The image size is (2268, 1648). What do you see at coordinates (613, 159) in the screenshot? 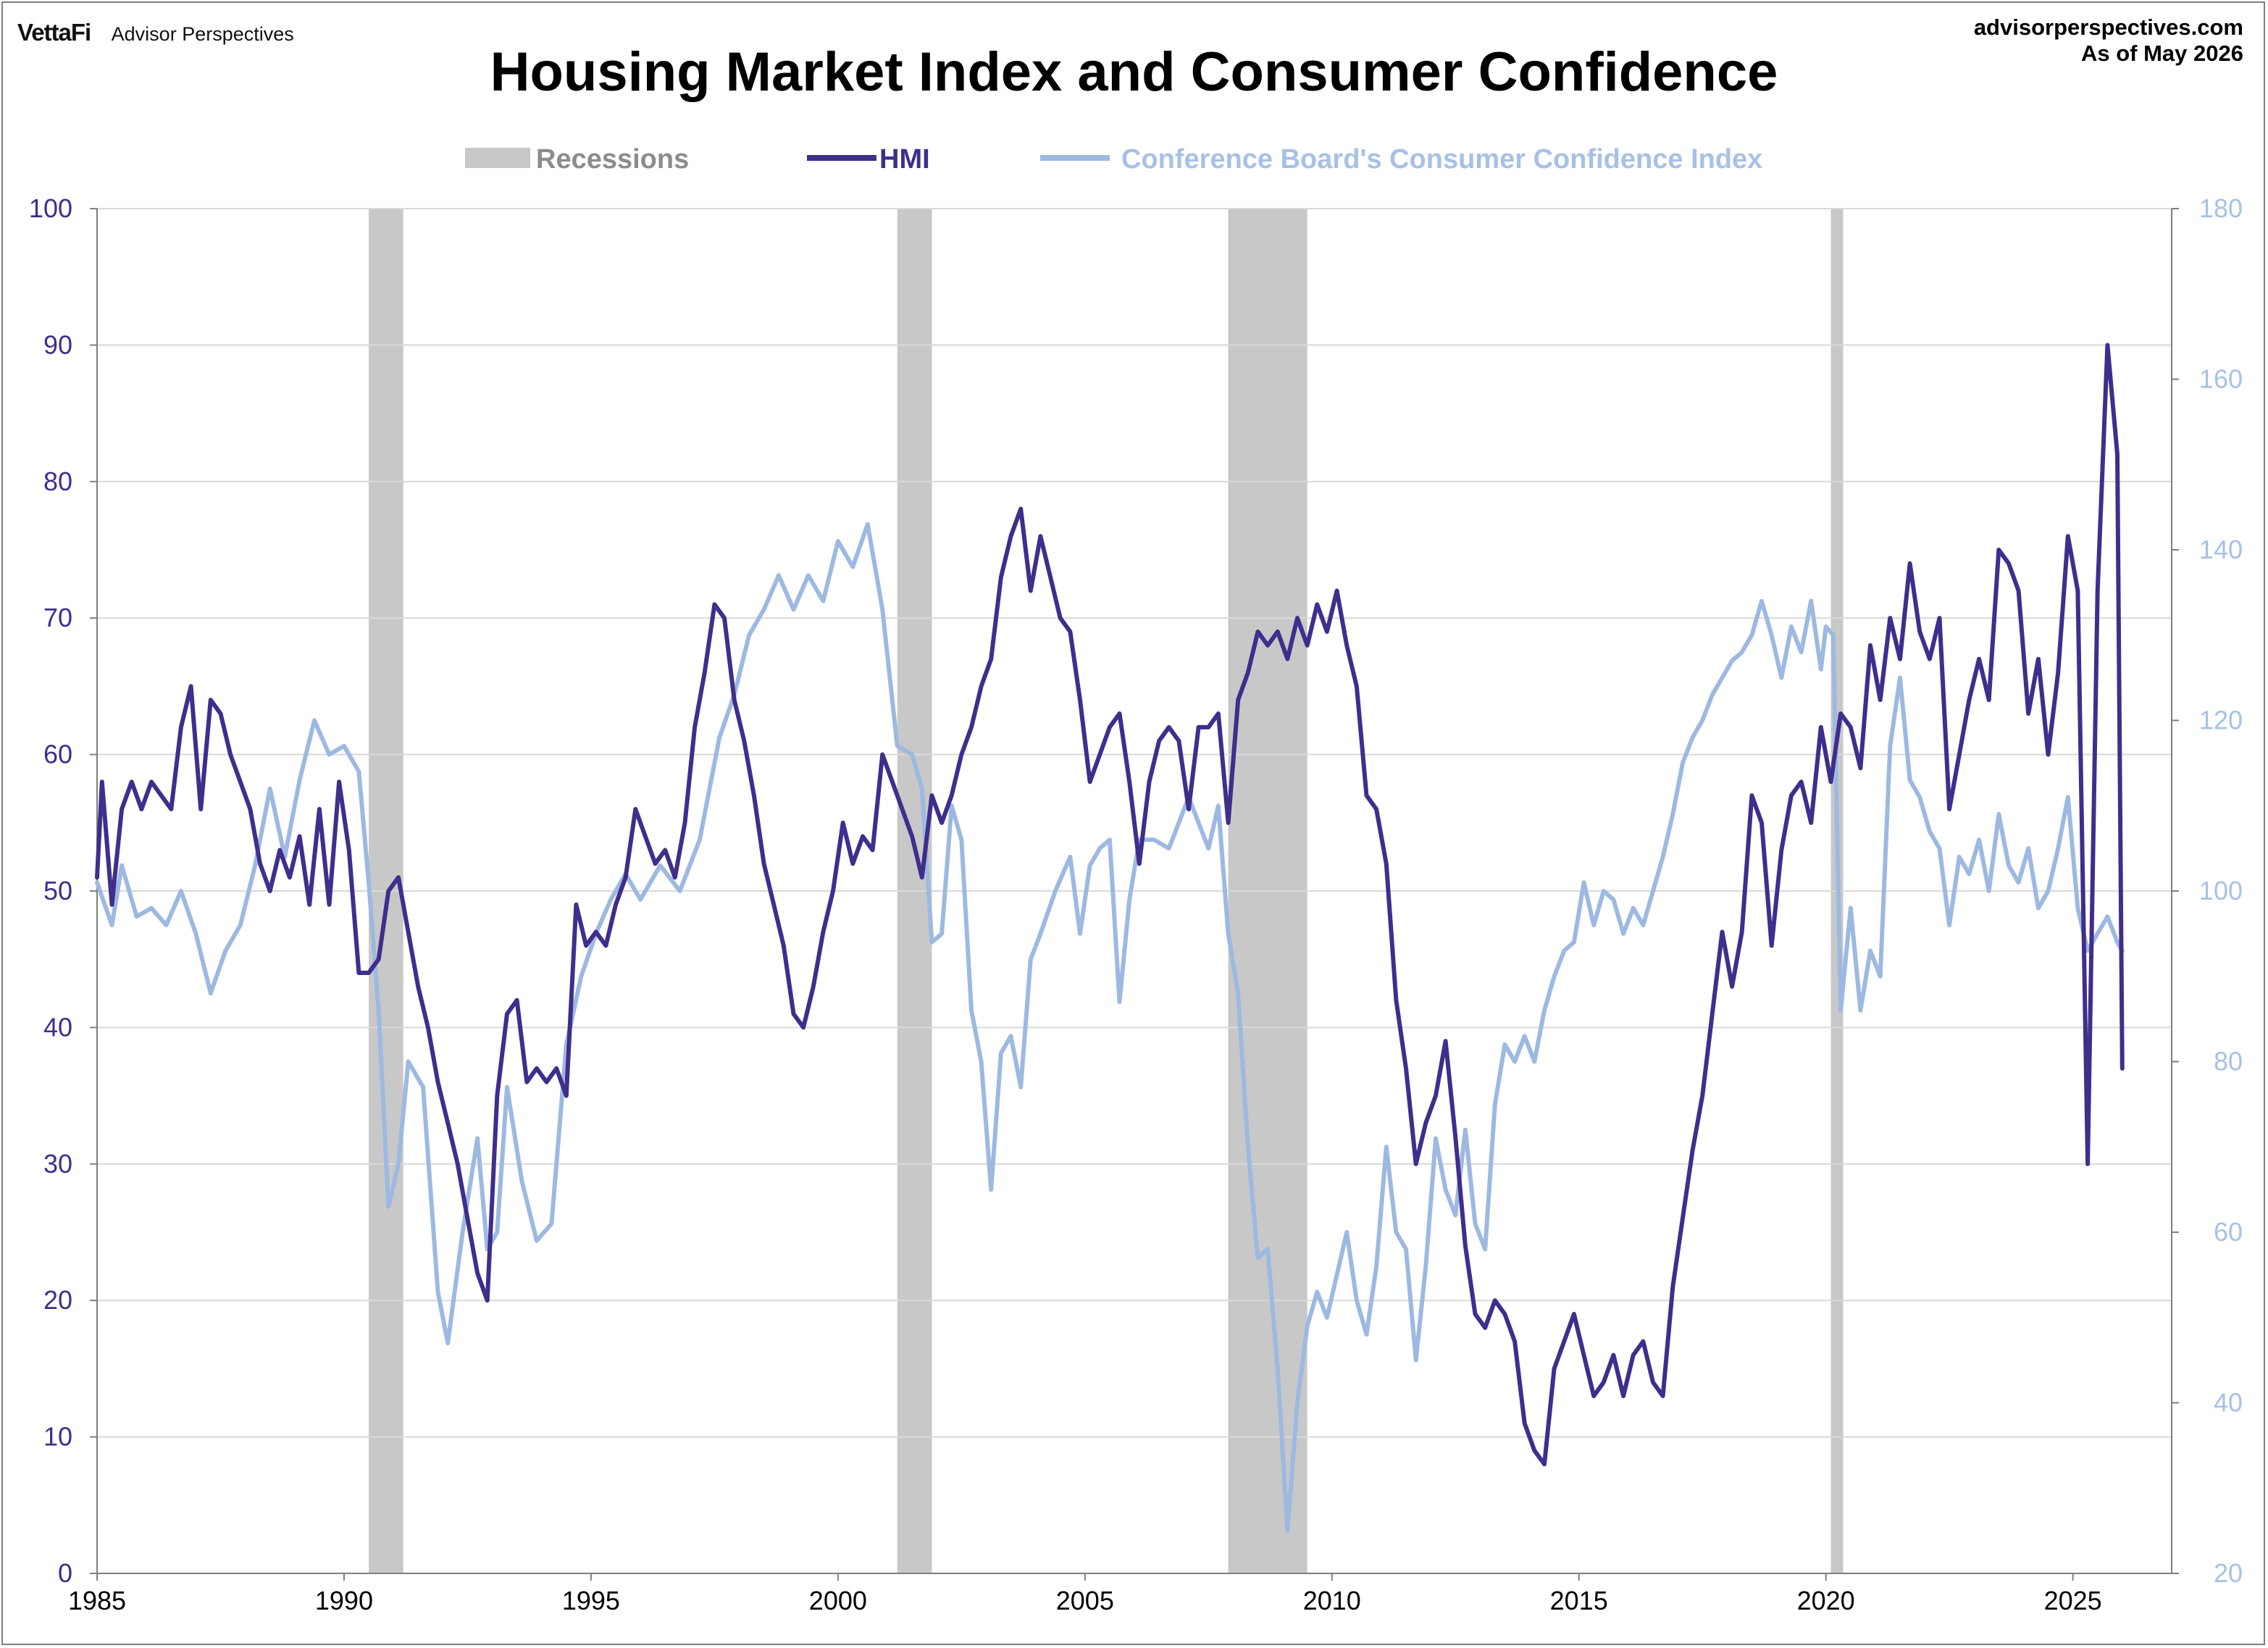
I see `legend-label-recessions: Recessions` at bounding box center [613, 159].